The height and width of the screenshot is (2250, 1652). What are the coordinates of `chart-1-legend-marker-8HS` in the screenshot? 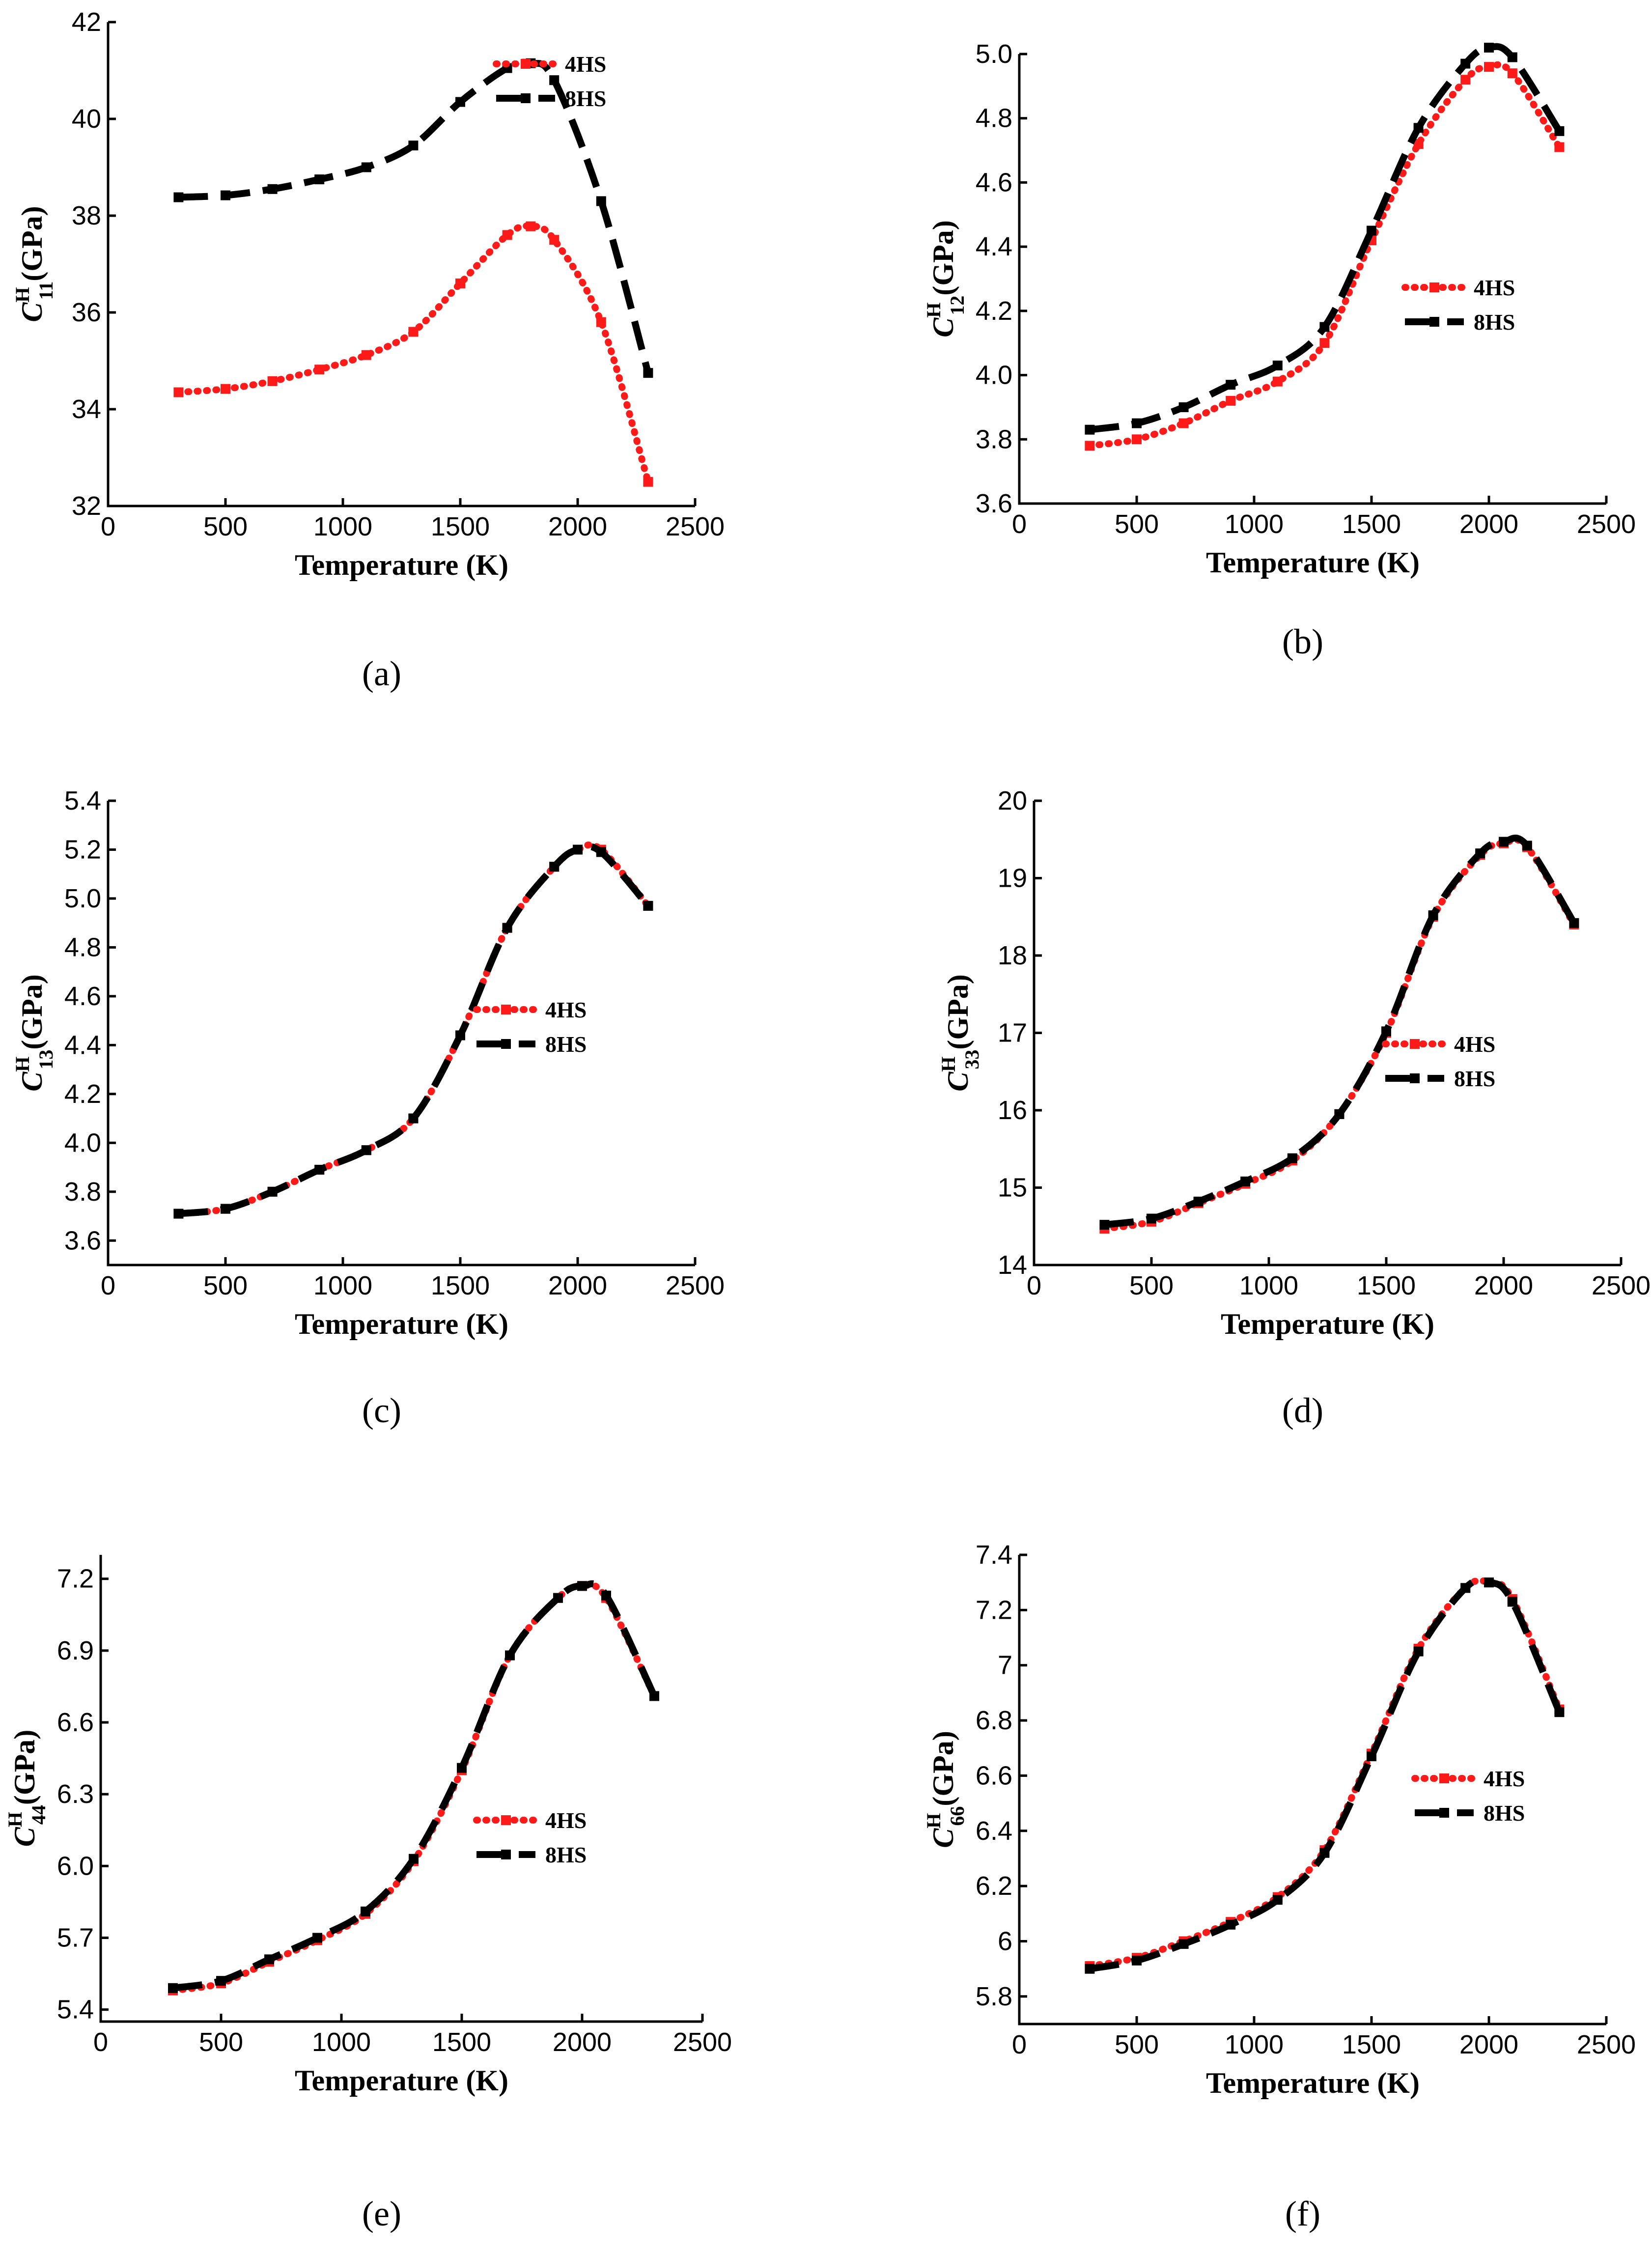 It's located at (526, 98).